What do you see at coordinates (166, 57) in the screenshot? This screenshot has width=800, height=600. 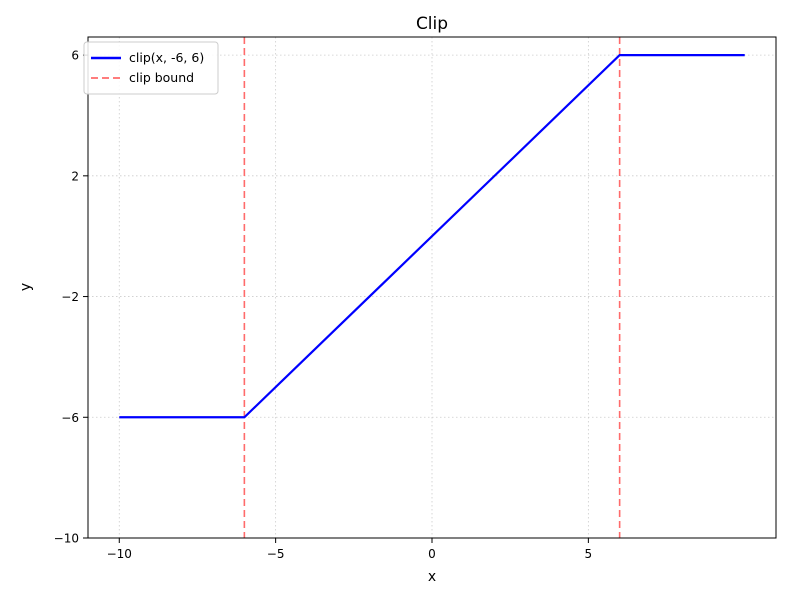 I see `legend-label-clip: clip(x, -6, 6)` at bounding box center [166, 57].